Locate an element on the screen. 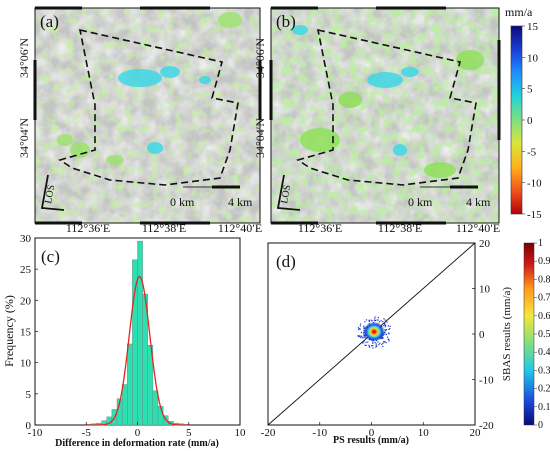 The height and width of the screenshot is (451, 550). density-tick-label: 0.4 is located at coordinates (544, 352).